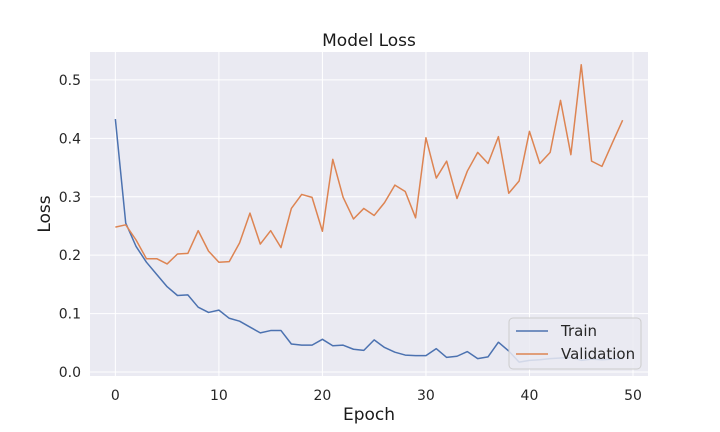 This screenshot has height=432, width=720. What do you see at coordinates (322, 396) in the screenshot?
I see `x-tick-label: 20` at bounding box center [322, 396].